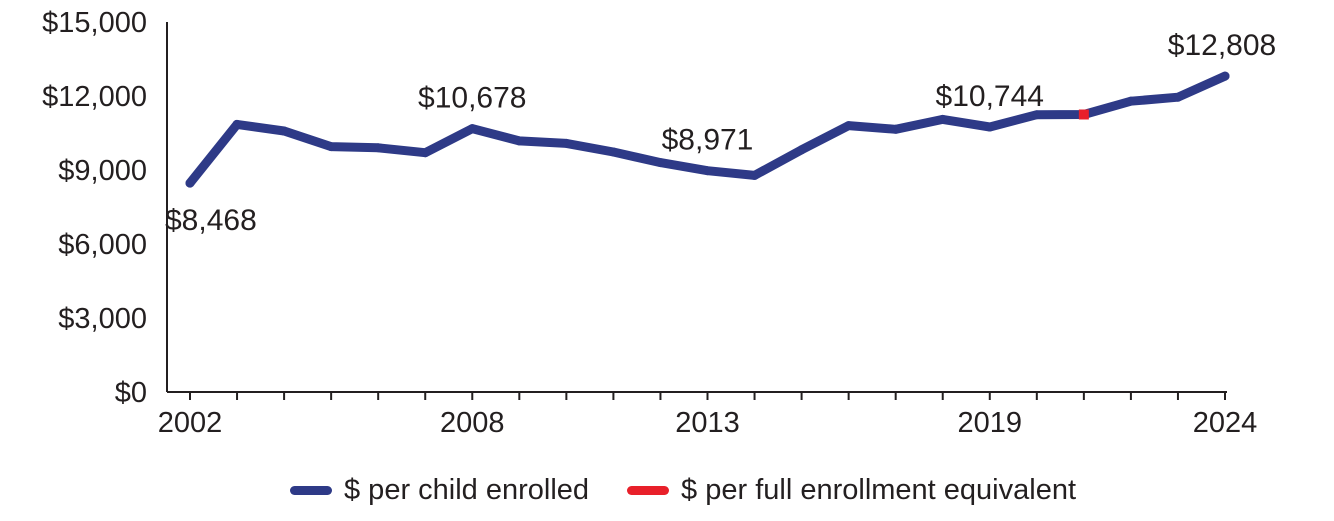 This screenshot has height=521, width=1334. Describe the element at coordinates (94, 97) in the screenshot. I see `y-tick-label: $12,000` at that location.